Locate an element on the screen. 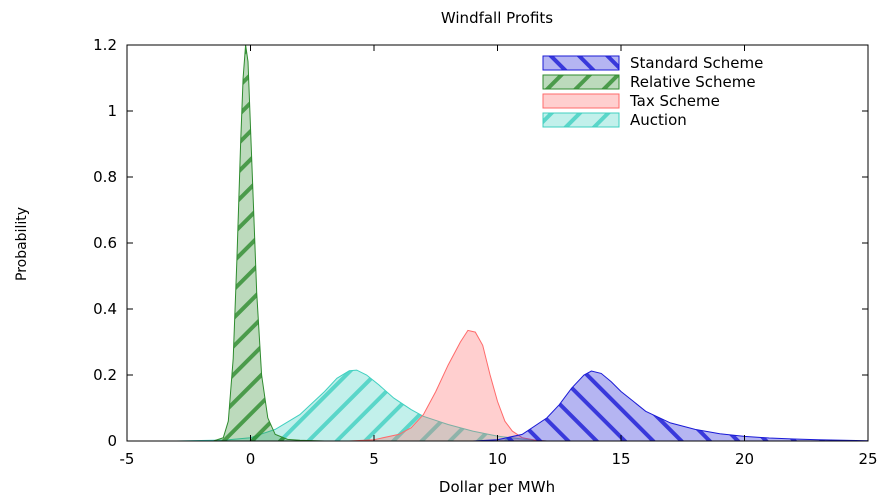 The width and height of the screenshot is (889, 496). series-relative-scheme is located at coordinates (269, 243).